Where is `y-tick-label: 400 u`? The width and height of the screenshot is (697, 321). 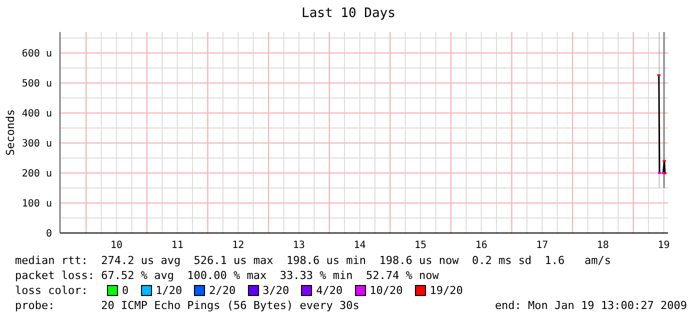 y-tick-label: 400 u is located at coordinates (37, 114).